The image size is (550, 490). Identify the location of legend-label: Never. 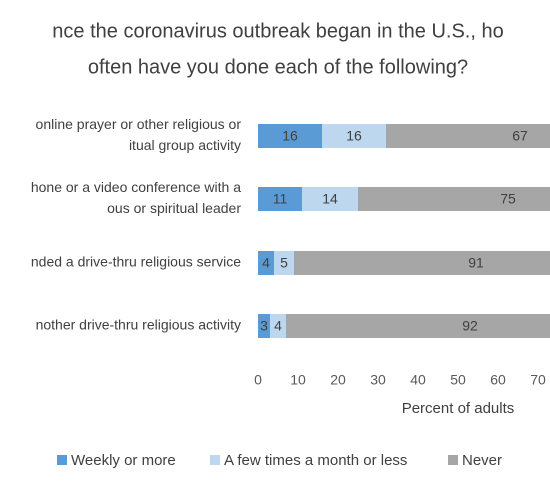
(482, 460).